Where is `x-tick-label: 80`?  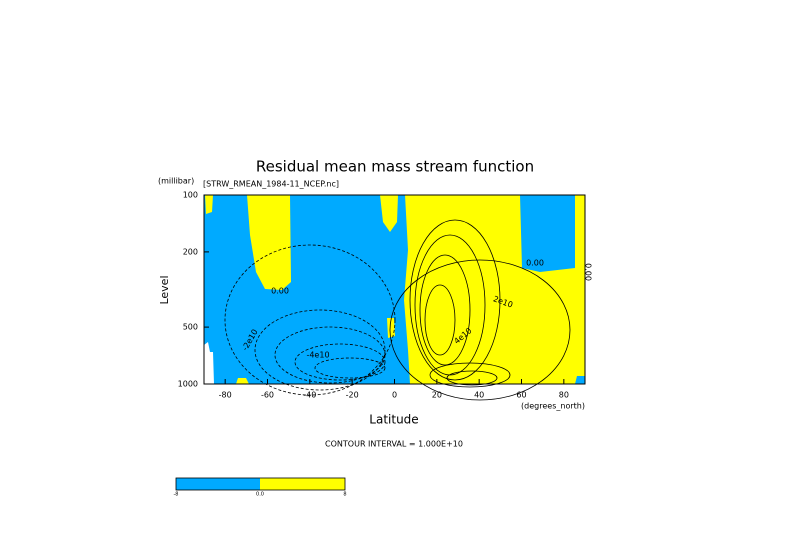 x-tick-label: 80 is located at coordinates (564, 395).